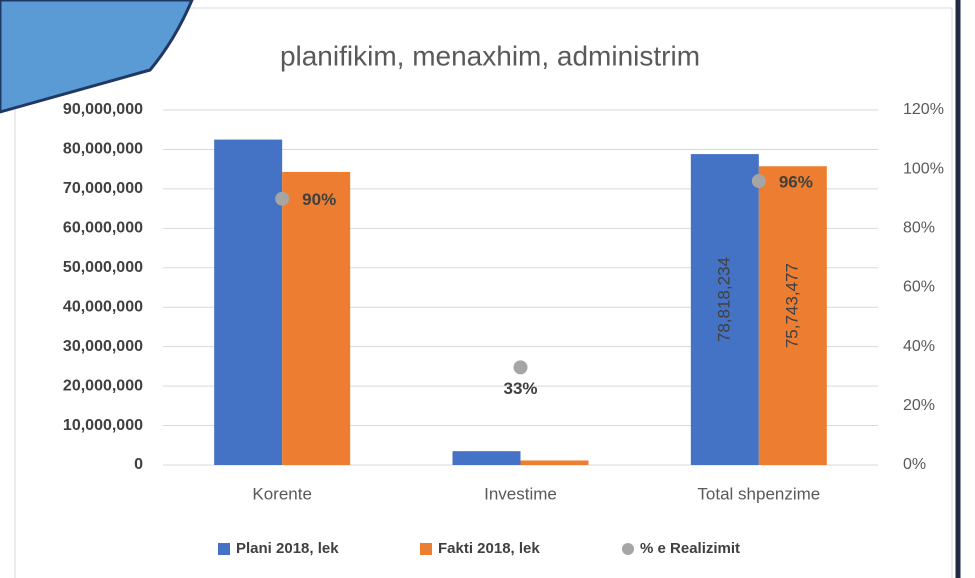 This screenshot has height=578, width=975. What do you see at coordinates (103, 267) in the screenshot?
I see `y-tick-label: 50,000,000` at bounding box center [103, 267].